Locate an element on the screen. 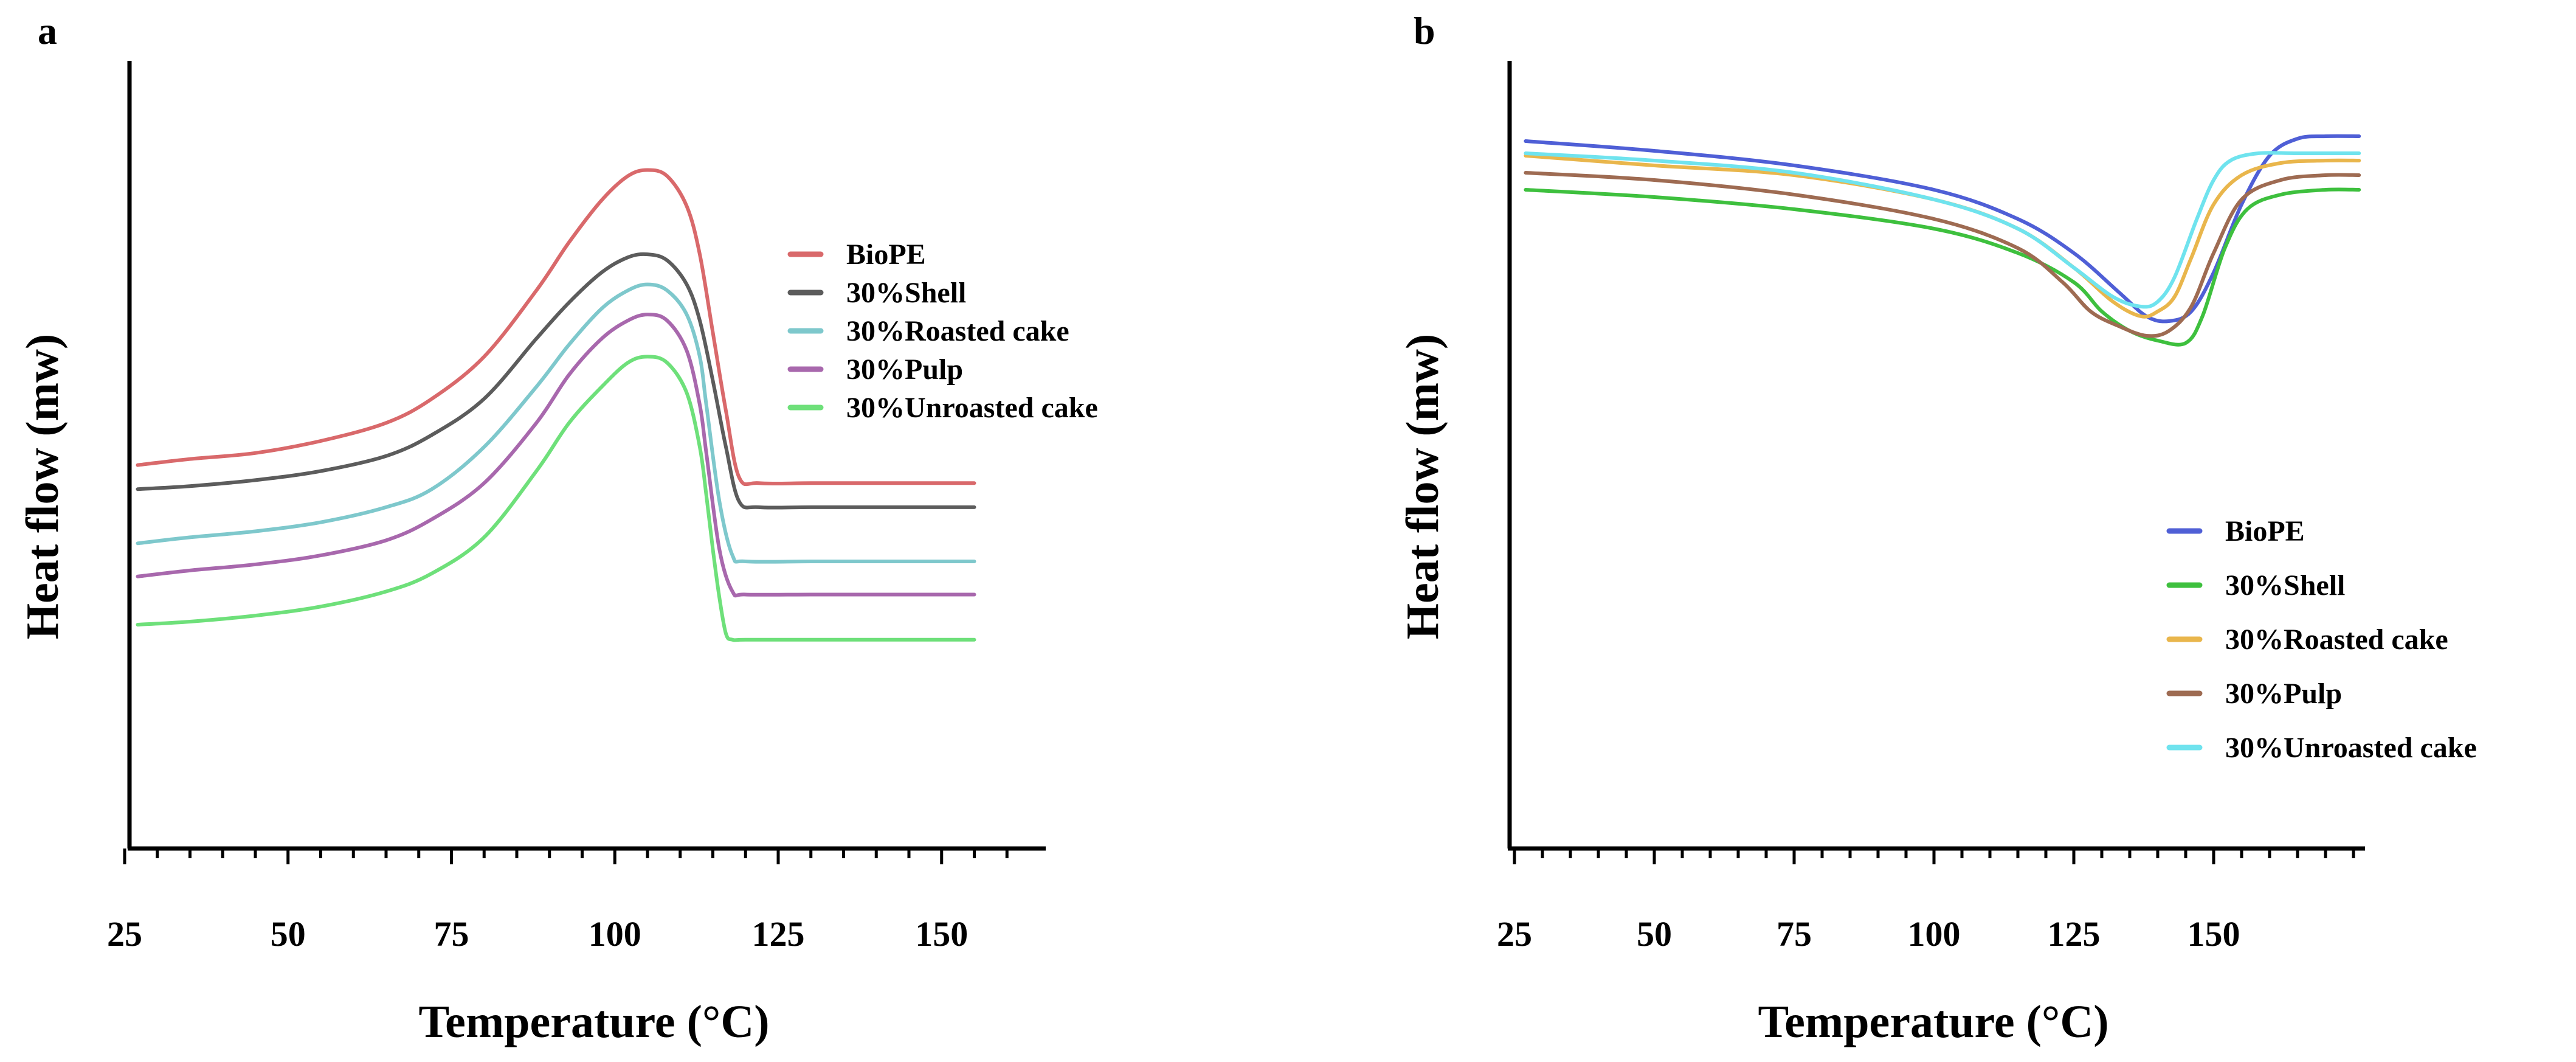  panel-b-y-axis-title: Heat flow (mw) is located at coordinates (1423, 486).